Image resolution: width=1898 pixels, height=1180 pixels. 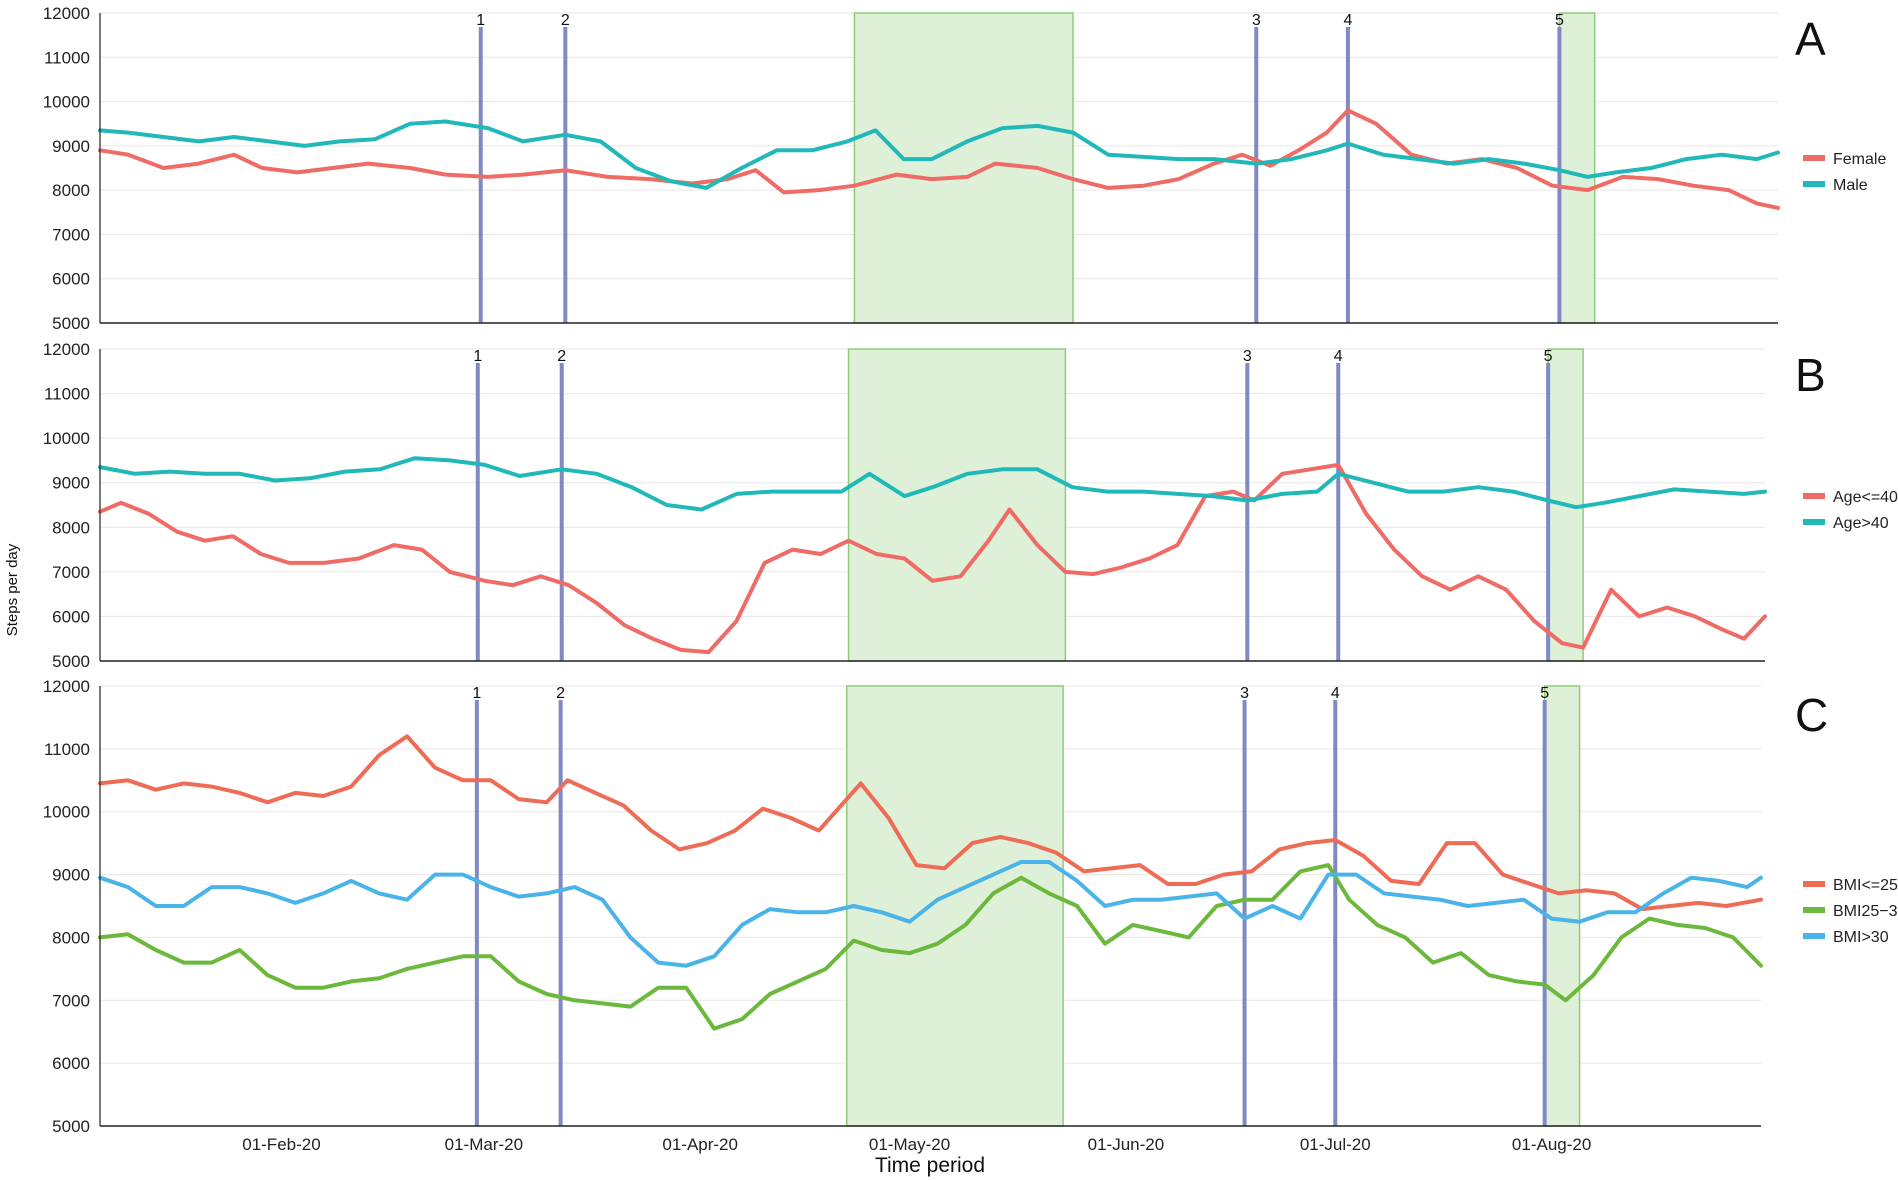 I want to click on legend-label: Male, so click(x=1850, y=185).